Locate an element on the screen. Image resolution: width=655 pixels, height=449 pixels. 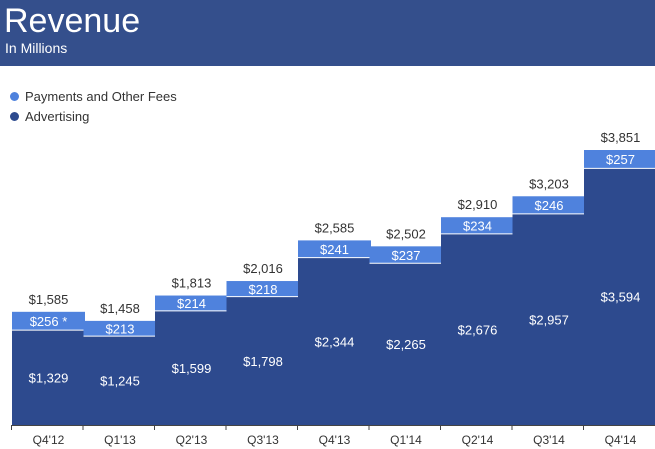
chart-title: Revenue is located at coordinates (72, 21).